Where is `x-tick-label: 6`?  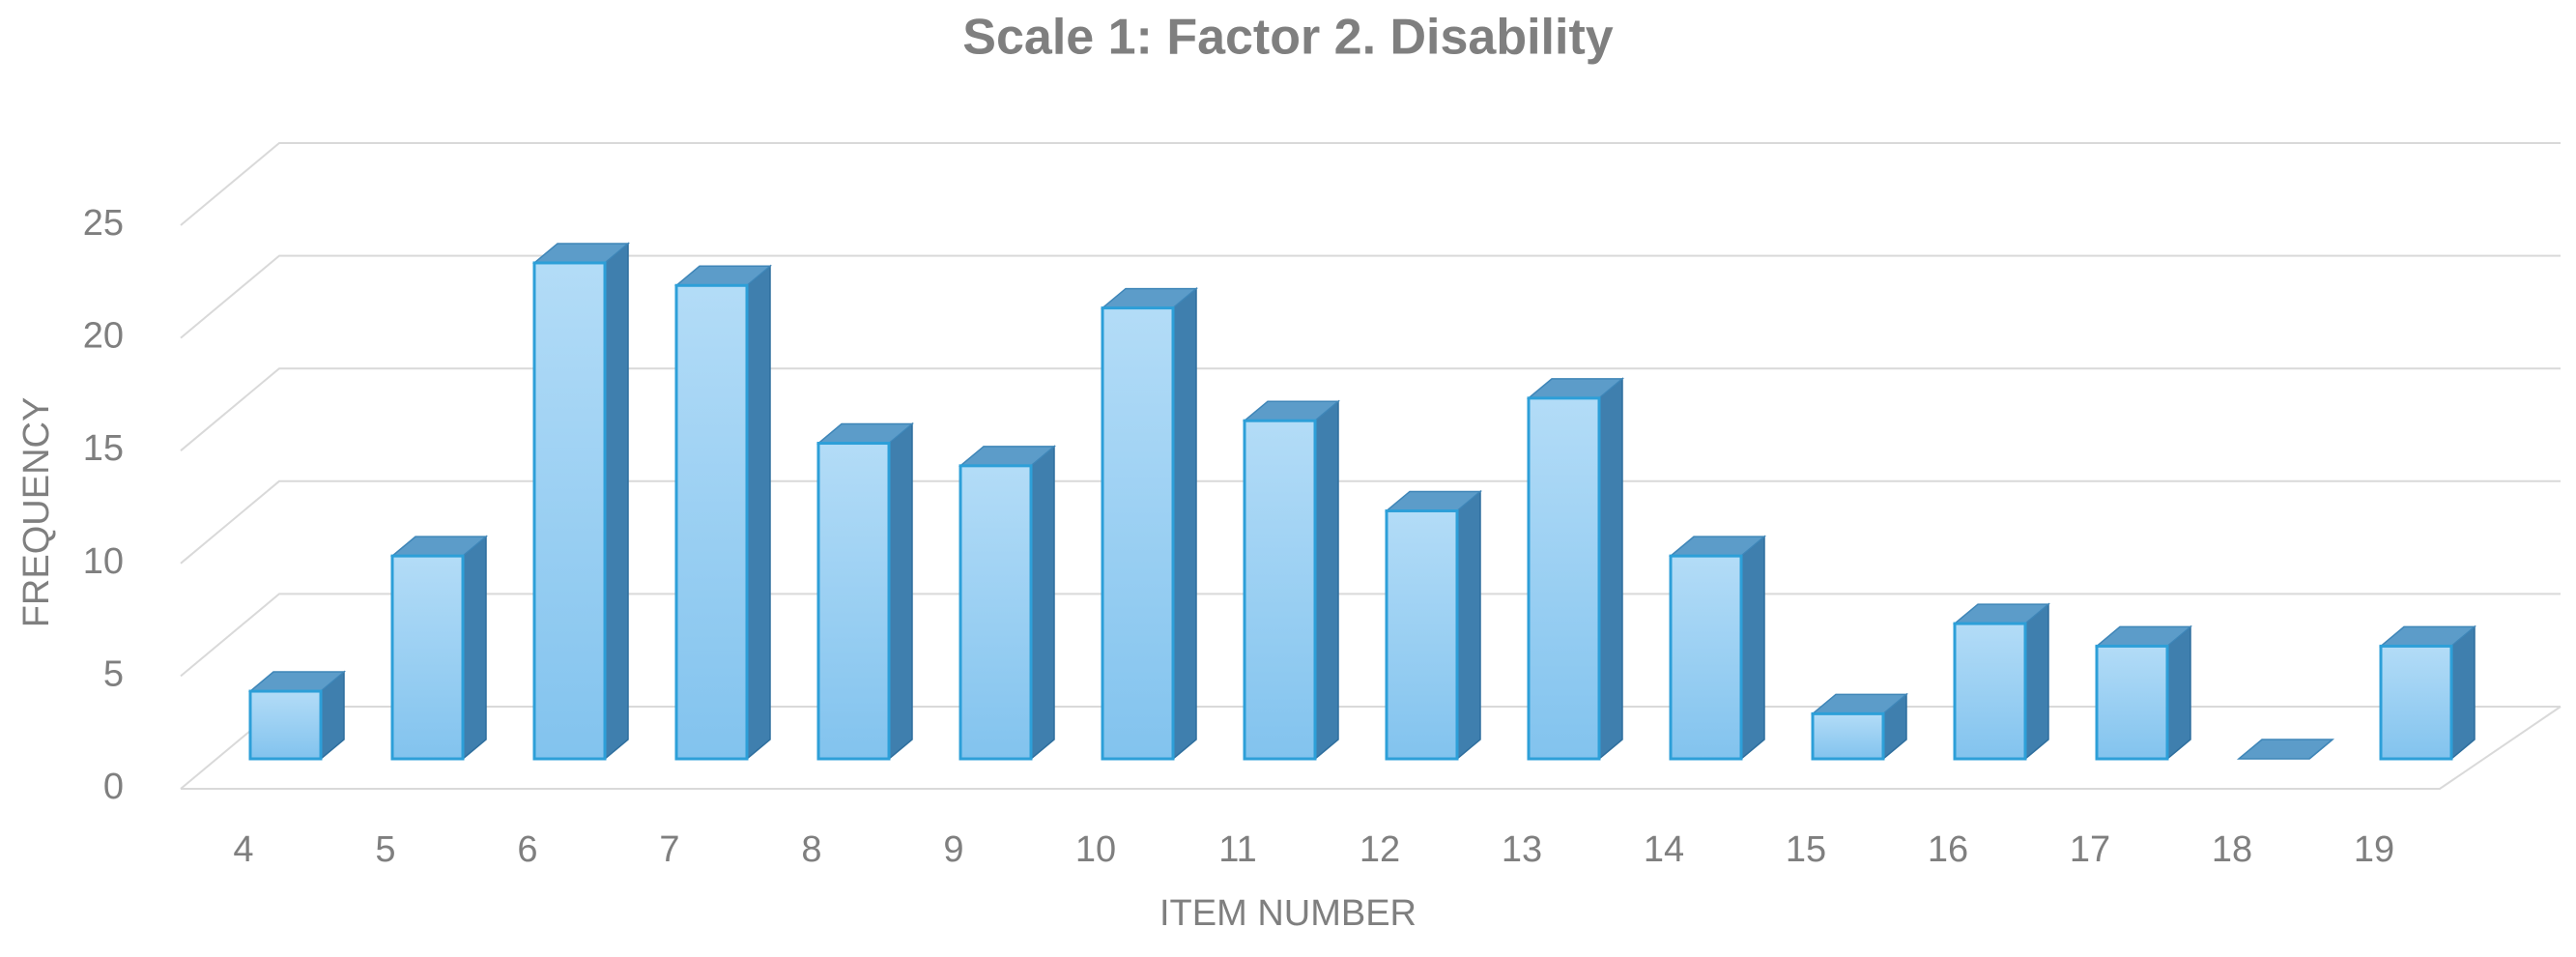
x-tick-label: 6 is located at coordinates (527, 850).